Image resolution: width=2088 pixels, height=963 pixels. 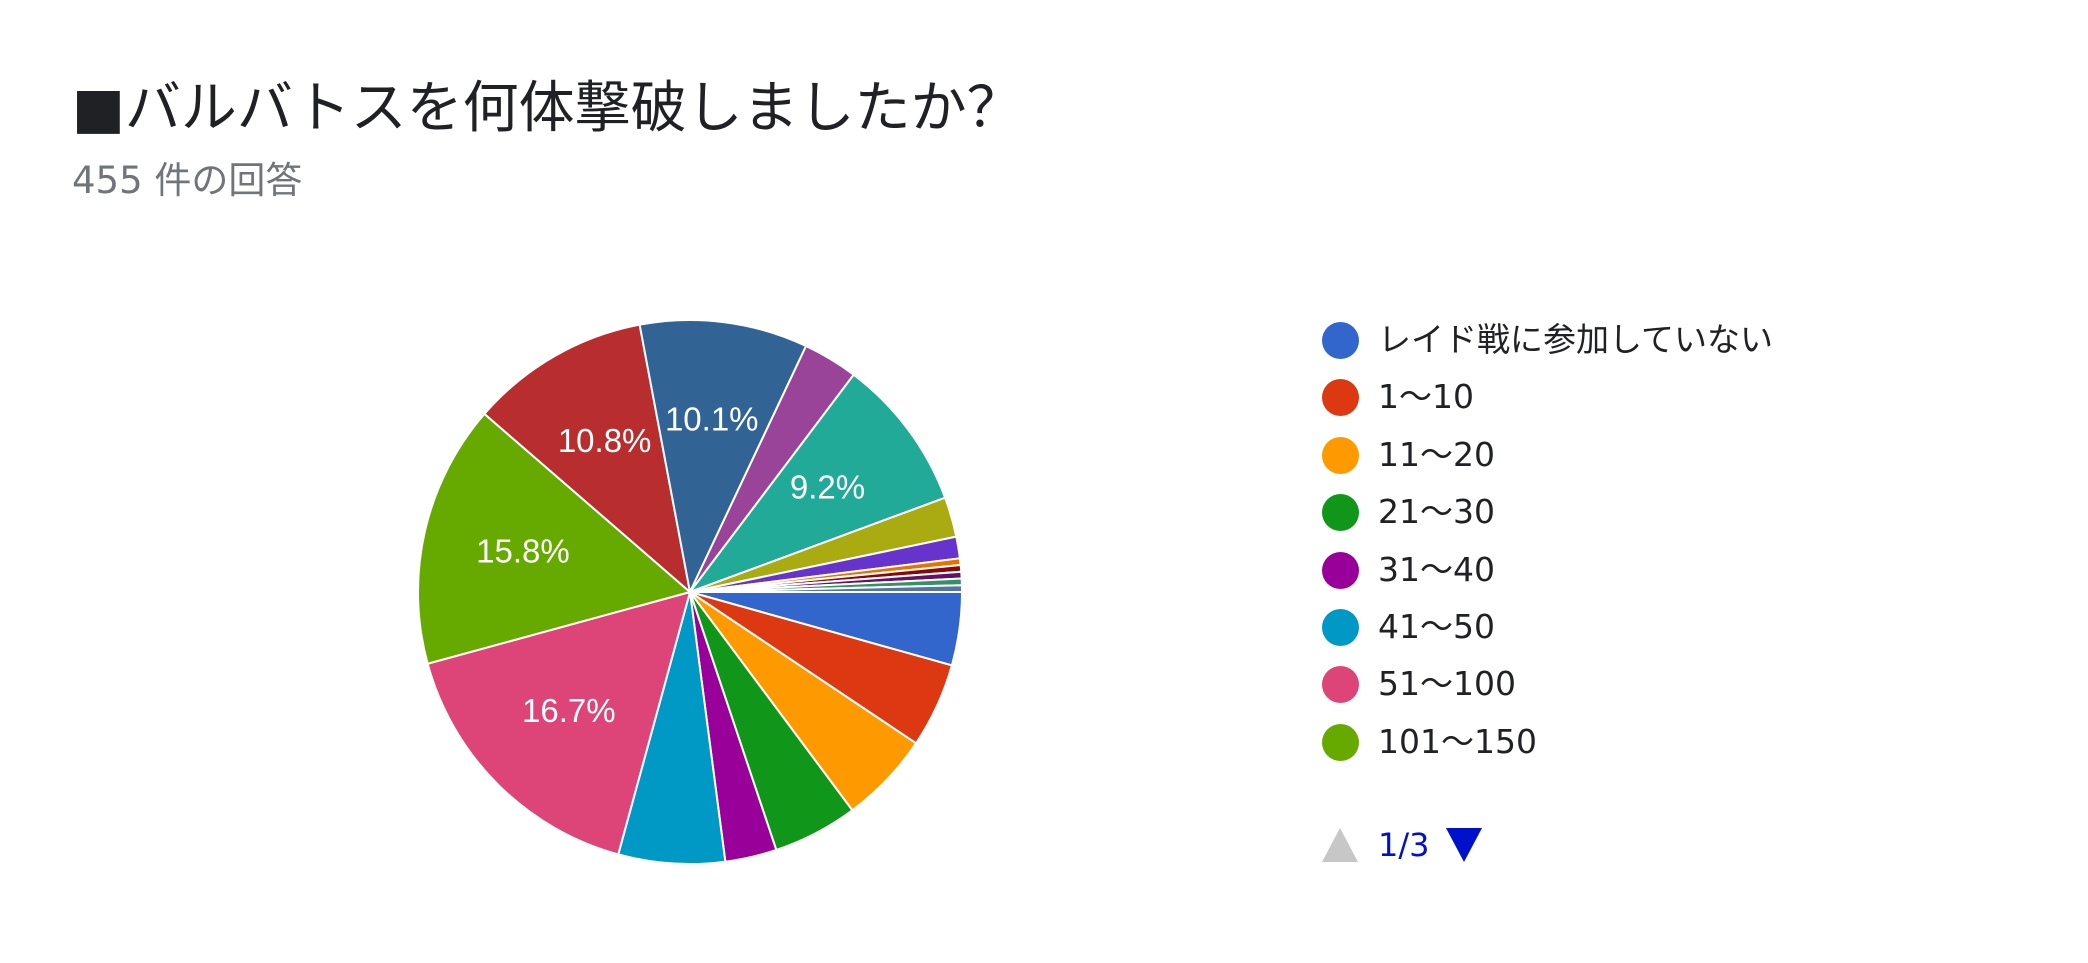 I want to click on legend-label: 51〜100, so click(x=1447, y=684).